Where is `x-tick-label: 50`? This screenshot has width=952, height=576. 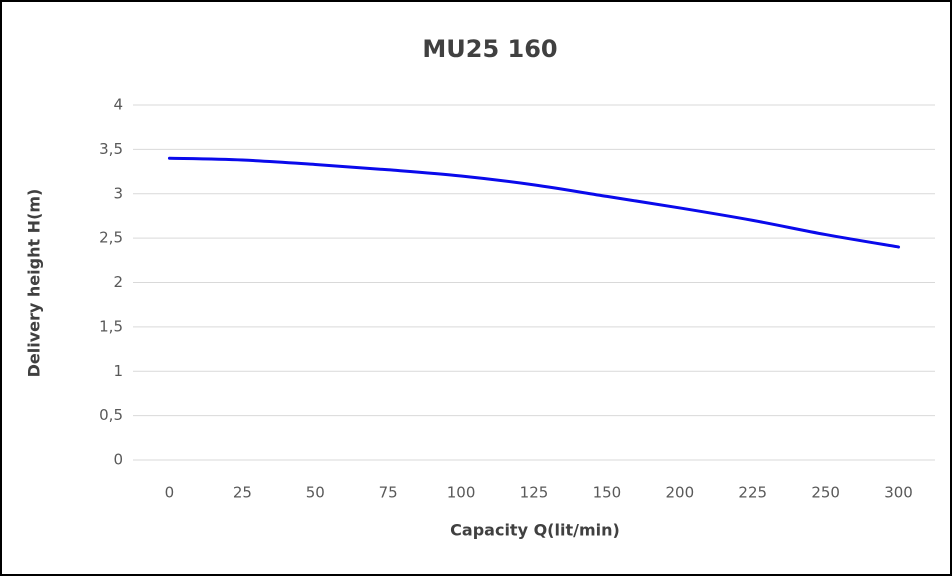
x-tick-label: 50 is located at coordinates (315, 493).